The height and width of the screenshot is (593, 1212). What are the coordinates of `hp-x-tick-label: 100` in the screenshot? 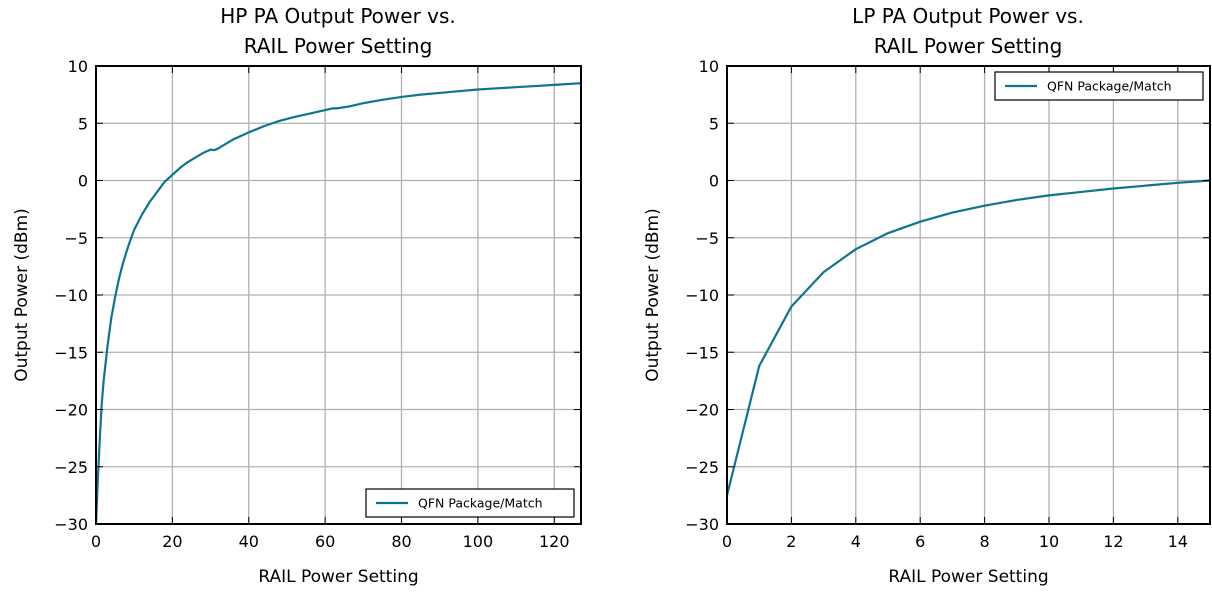 It's located at (478, 541).